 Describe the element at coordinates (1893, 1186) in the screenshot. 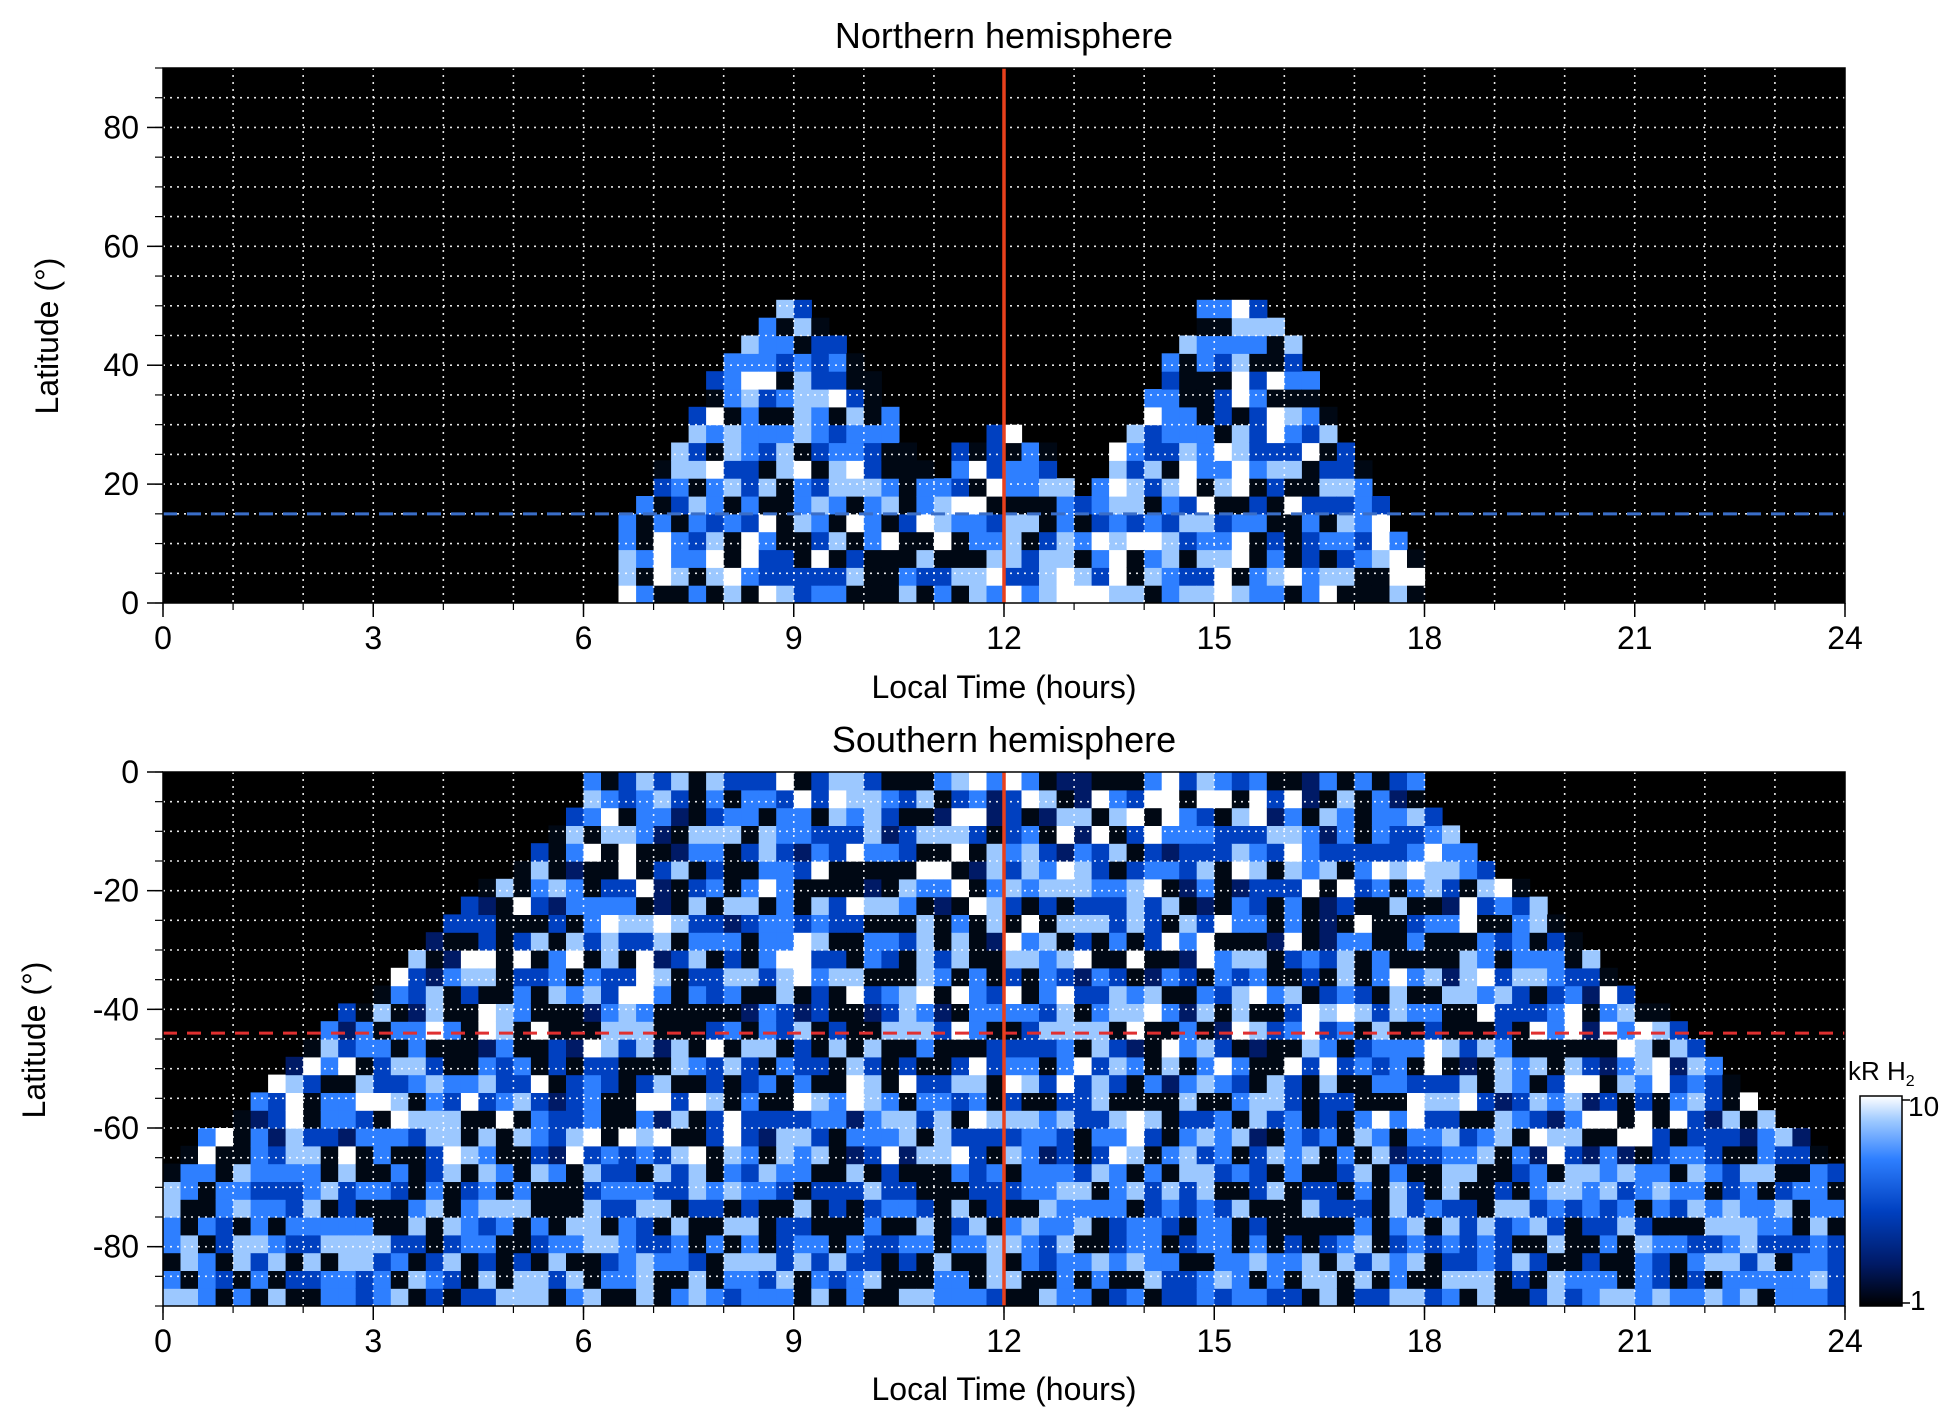

I see `colorbar: kR H2 10 1` at that location.